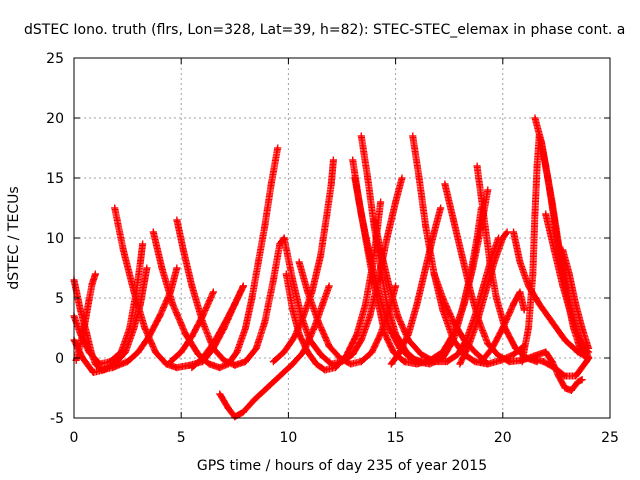 This screenshot has height=480, width=640. I want to click on y-axis-label: dSTEC / TECUs, so click(14, 237).